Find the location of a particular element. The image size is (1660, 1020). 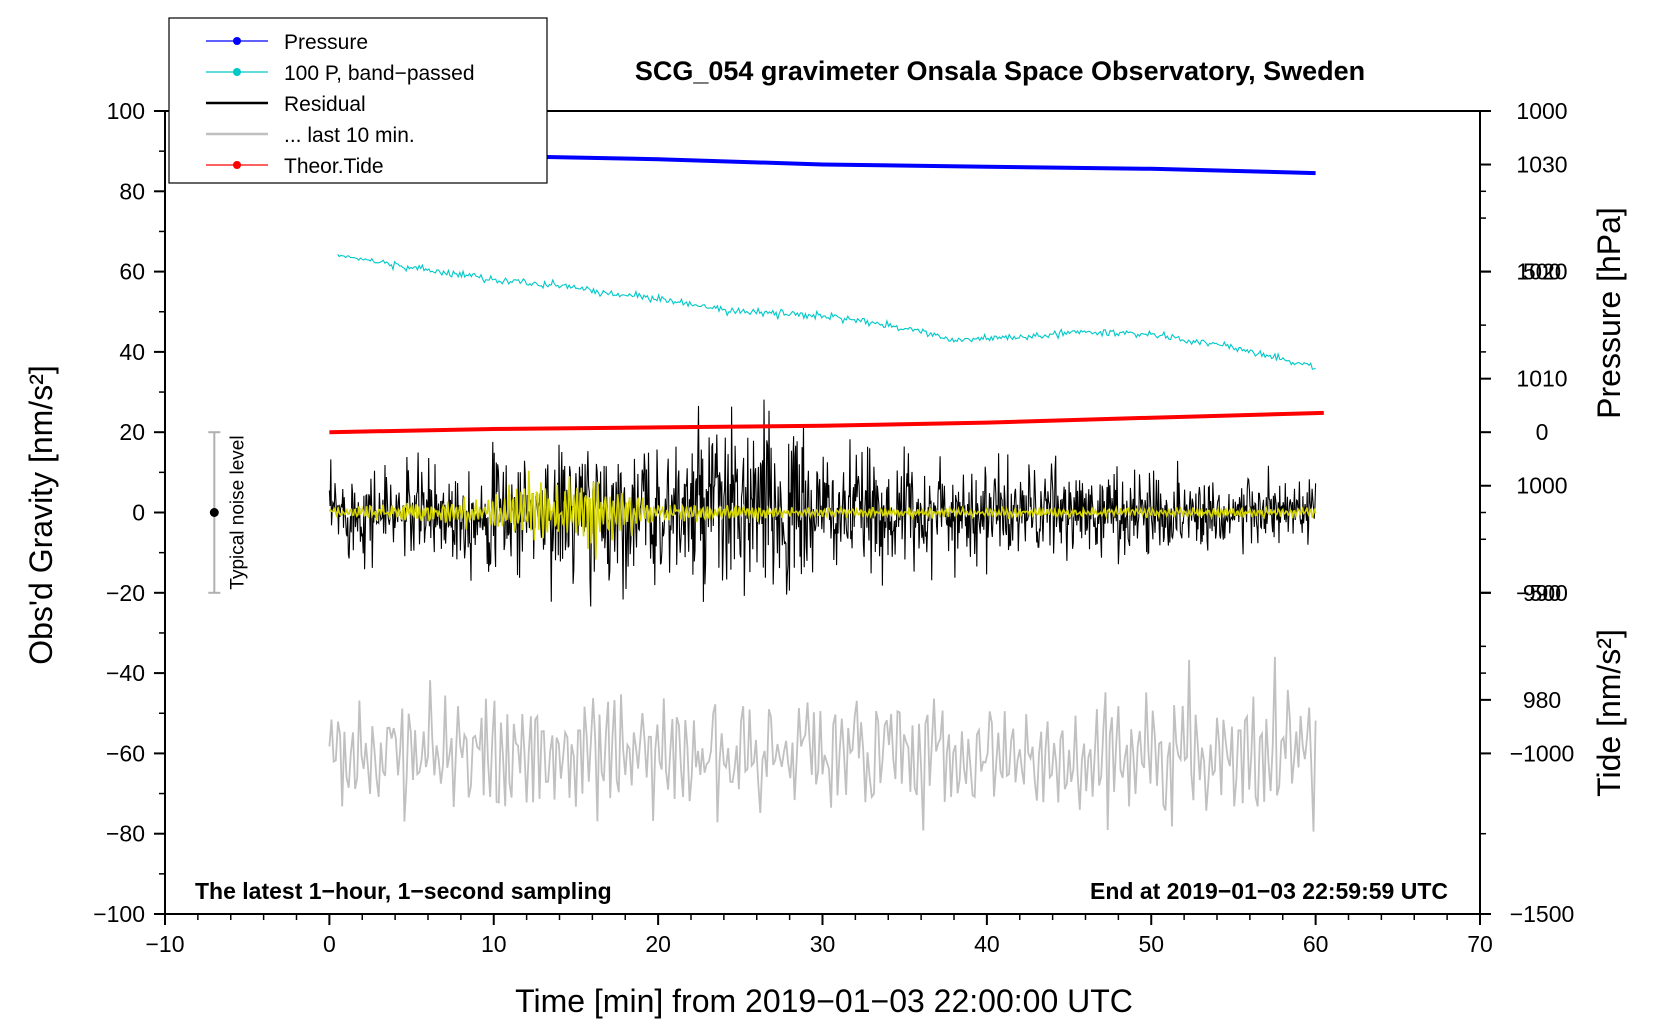

x-tick-label: −10 is located at coordinates (164, 944).